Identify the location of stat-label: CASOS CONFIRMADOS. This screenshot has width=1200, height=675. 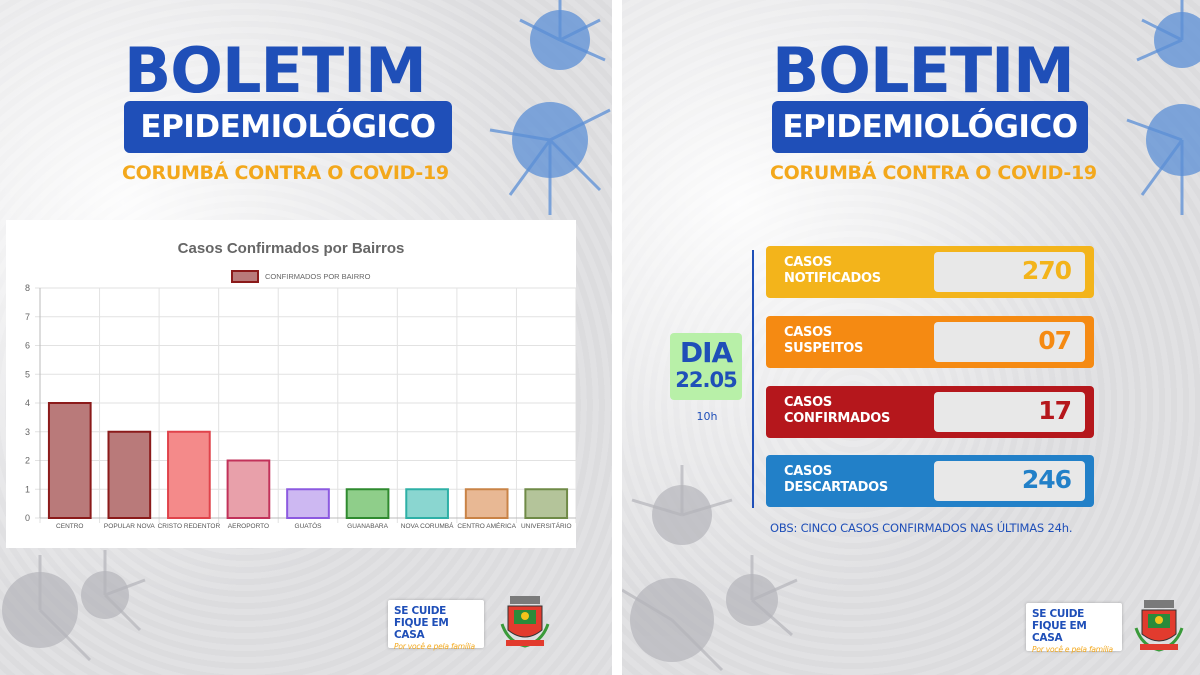
(854, 411).